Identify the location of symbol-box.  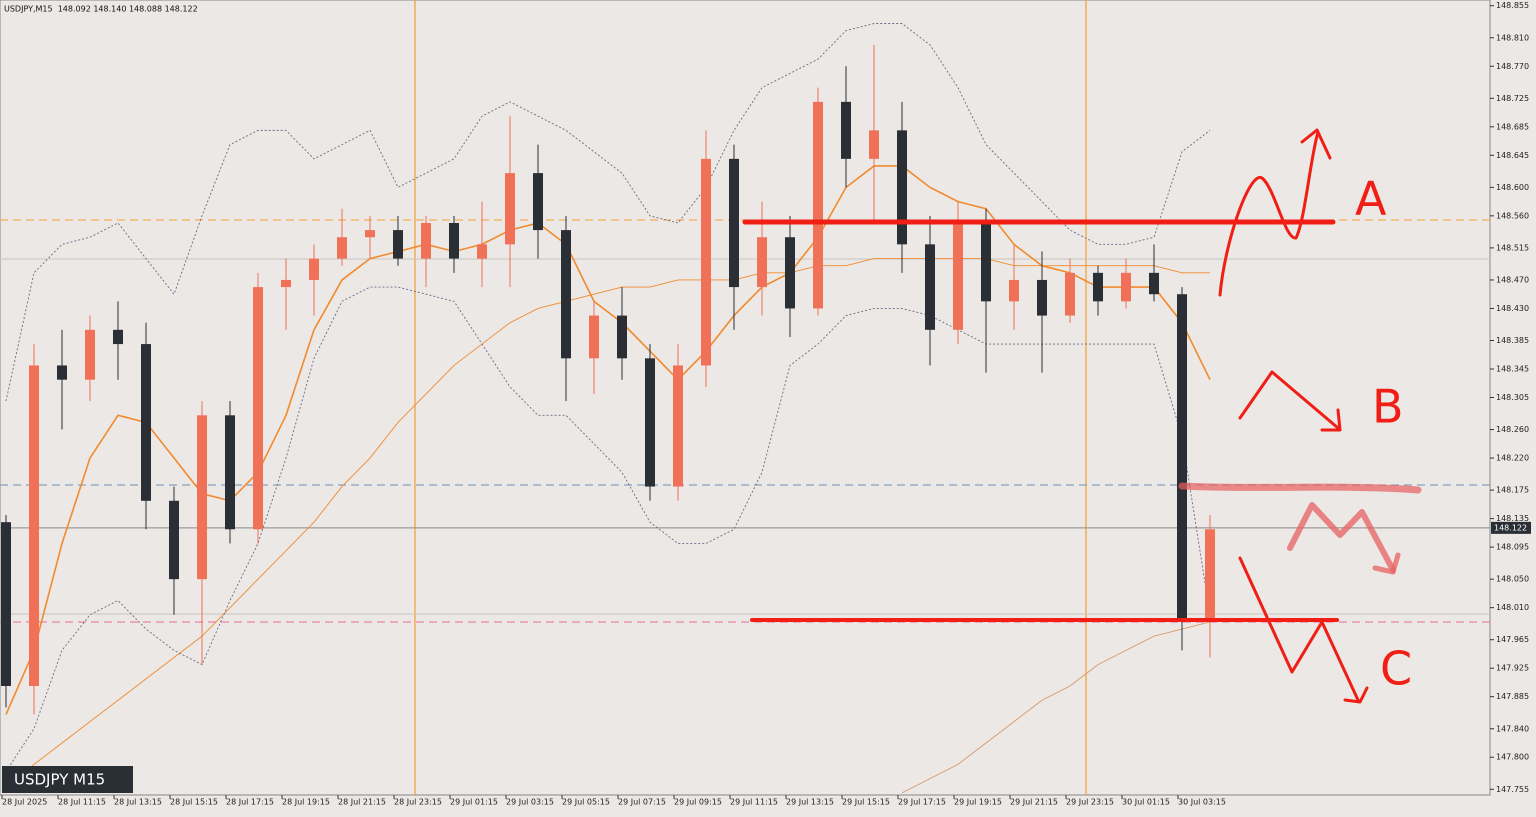
(67, 779).